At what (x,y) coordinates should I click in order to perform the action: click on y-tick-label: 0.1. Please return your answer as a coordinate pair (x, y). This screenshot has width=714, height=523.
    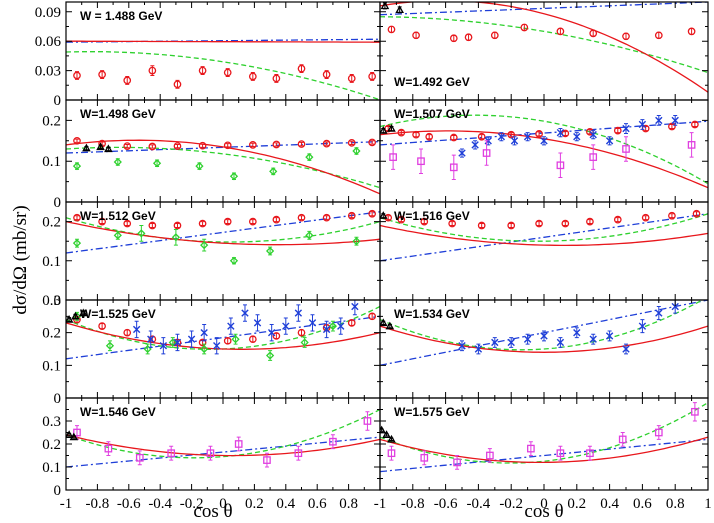
    Looking at the image, I should click on (51, 468).